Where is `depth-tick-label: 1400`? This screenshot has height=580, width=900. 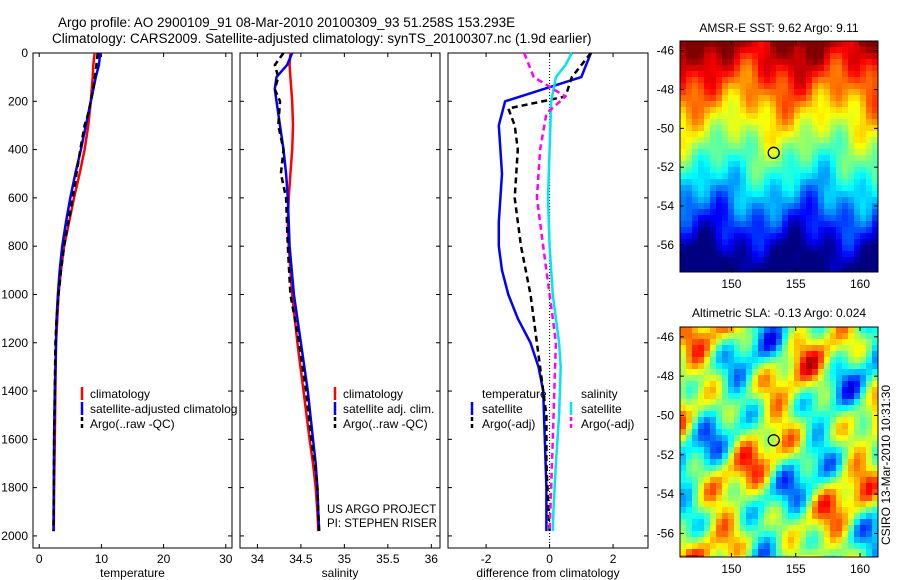 depth-tick-label: 1400 is located at coordinates (14, 391).